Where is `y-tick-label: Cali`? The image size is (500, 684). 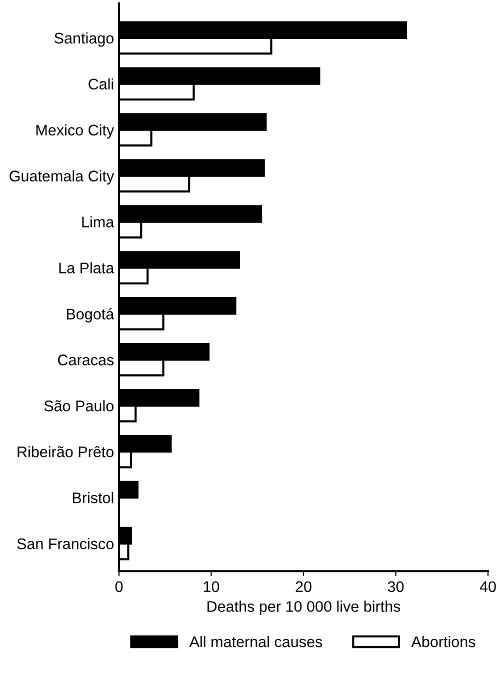 y-tick-label: Cali is located at coordinates (101, 84).